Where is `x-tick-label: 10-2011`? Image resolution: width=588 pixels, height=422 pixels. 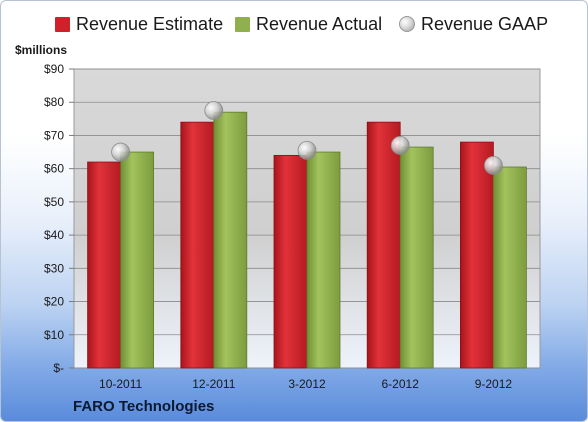
x-tick-label: 10-2011 is located at coordinates (120, 384).